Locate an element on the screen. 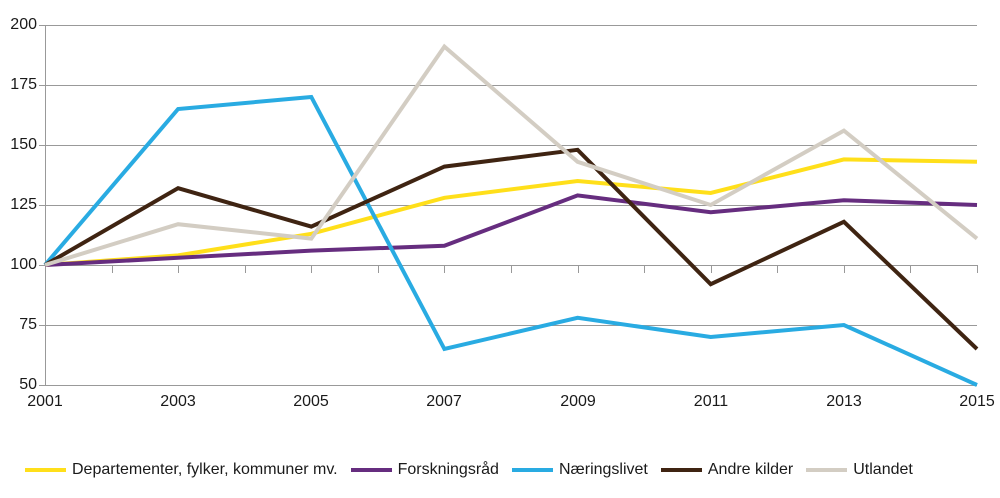 The width and height of the screenshot is (1000, 498). legend-label: Utlandet is located at coordinates (883, 469).